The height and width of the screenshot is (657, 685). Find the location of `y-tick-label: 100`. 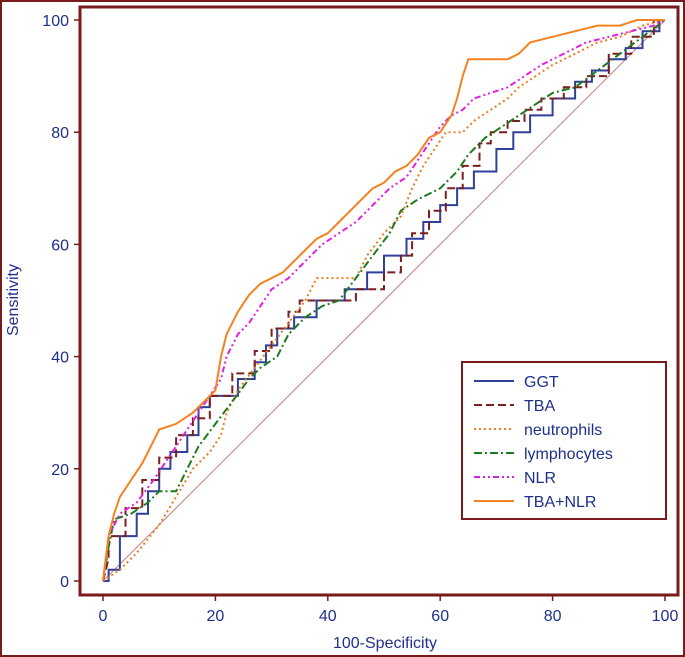

y-tick-label: 100 is located at coordinates (55, 21).